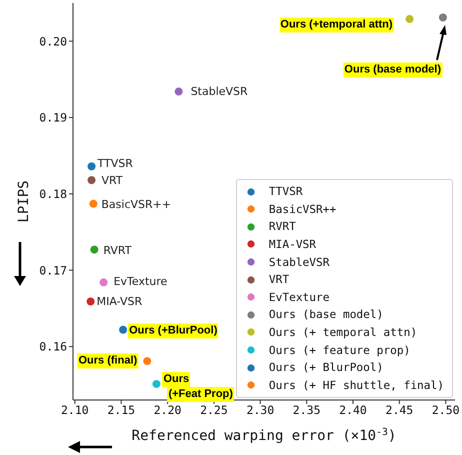 The image size is (462, 455). Describe the element at coordinates (400, 410) in the screenshot. I see `x-tick-label: 2.45` at that location.